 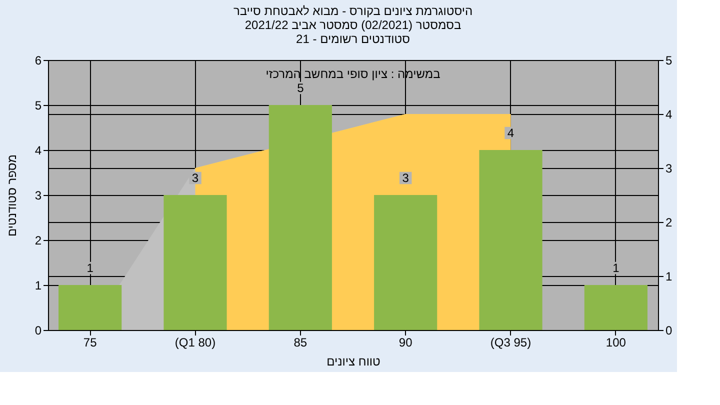 I want to click on y2-tick-label: 5, so click(x=669, y=61).